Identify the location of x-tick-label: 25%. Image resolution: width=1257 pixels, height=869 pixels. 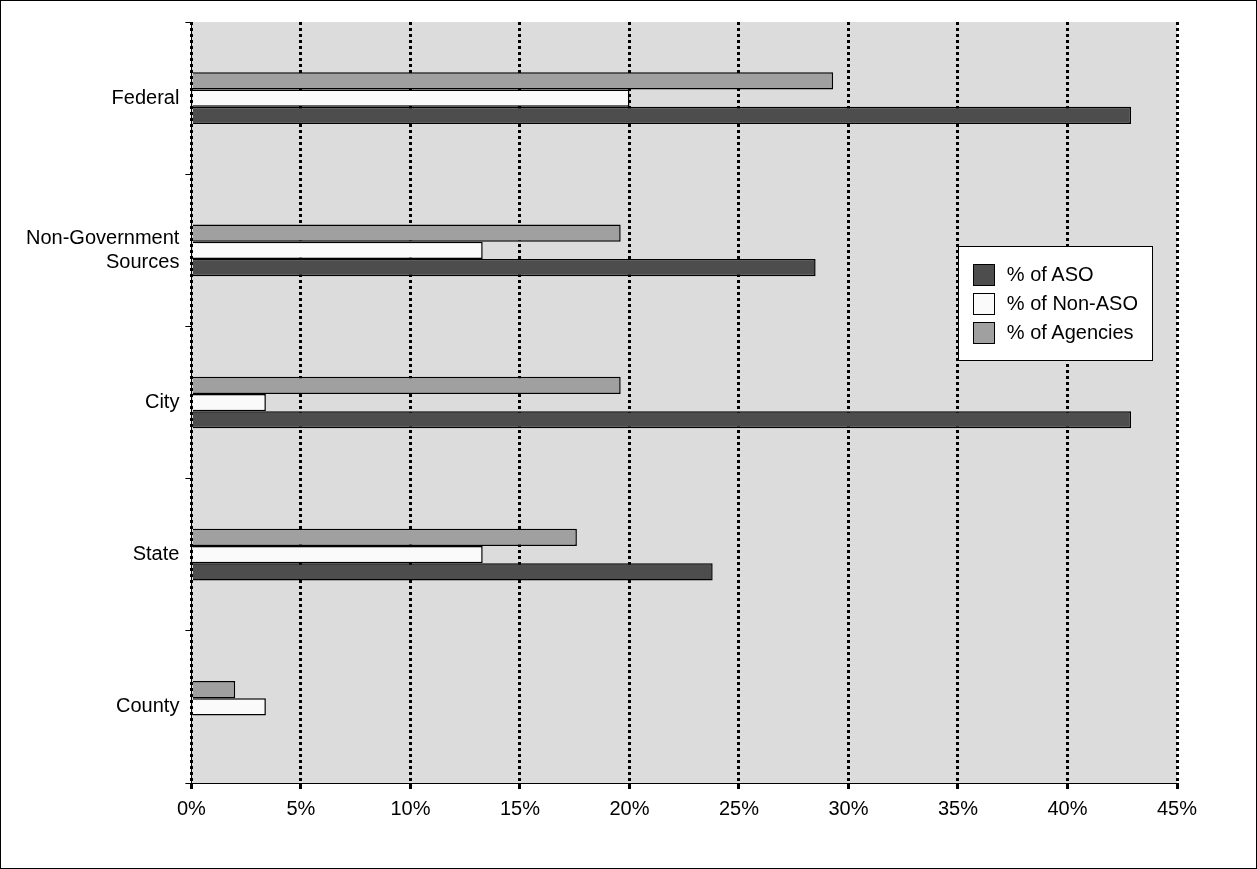
(739, 807).